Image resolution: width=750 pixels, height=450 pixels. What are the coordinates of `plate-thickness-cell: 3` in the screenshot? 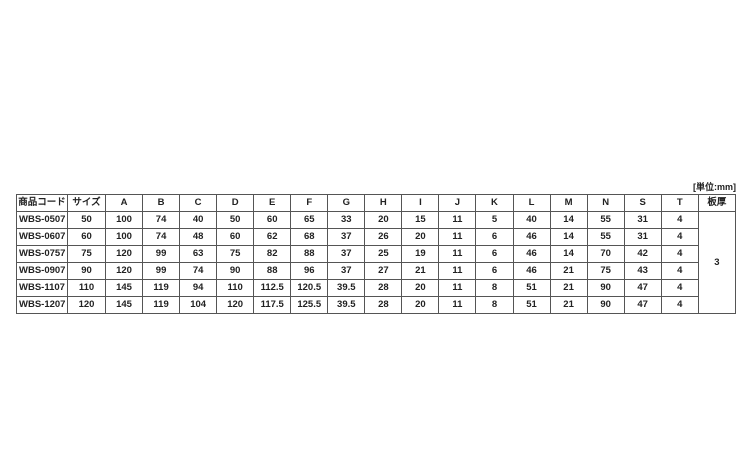 It's located at (717, 262).